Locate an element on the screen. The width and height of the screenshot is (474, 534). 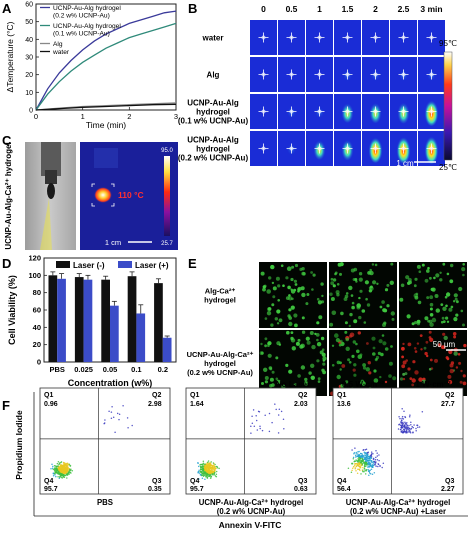
quadrant-value-q3: 2.27 is located at coordinates (448, 489).